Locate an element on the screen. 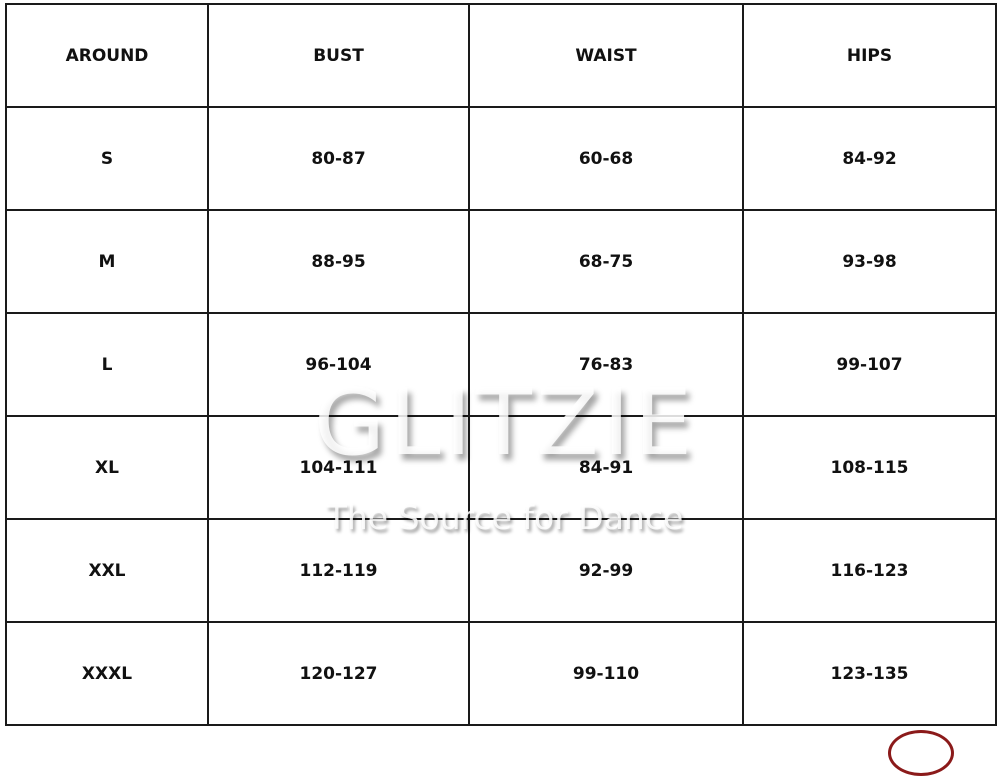 The height and width of the screenshot is (776, 1000). bust-cell: 104-111 is located at coordinates (338, 467).